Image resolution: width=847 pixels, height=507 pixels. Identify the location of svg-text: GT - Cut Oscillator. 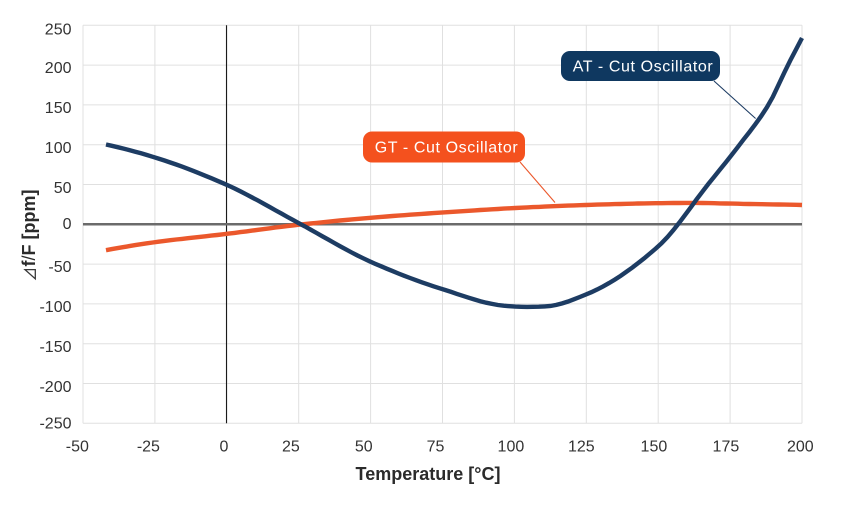
(447, 148).